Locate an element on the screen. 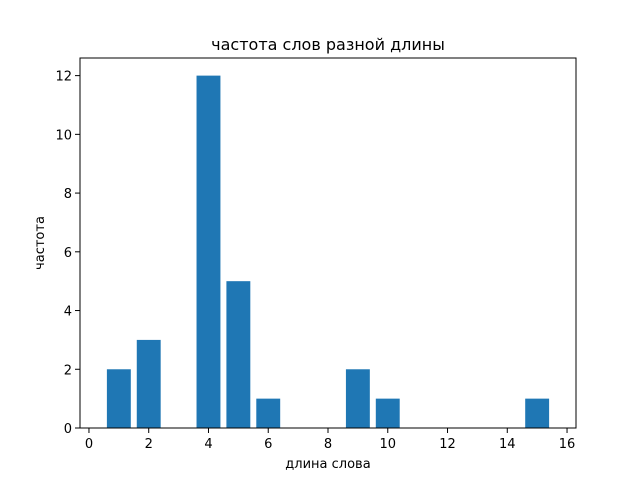  y-tick-label: 0 is located at coordinates (68, 429).